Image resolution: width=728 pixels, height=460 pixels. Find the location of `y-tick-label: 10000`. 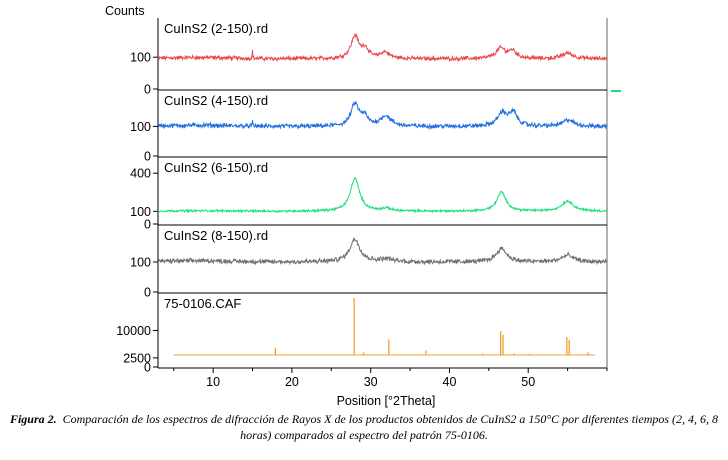

y-tick-label: 10000 is located at coordinates (133, 331).